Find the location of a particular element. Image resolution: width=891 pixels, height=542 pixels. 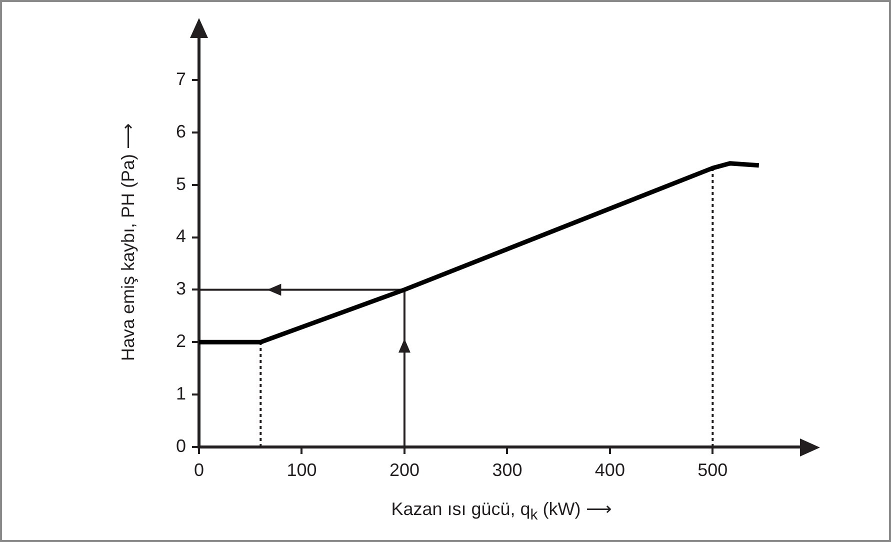

y-tick-label: 2 is located at coordinates (181, 341).